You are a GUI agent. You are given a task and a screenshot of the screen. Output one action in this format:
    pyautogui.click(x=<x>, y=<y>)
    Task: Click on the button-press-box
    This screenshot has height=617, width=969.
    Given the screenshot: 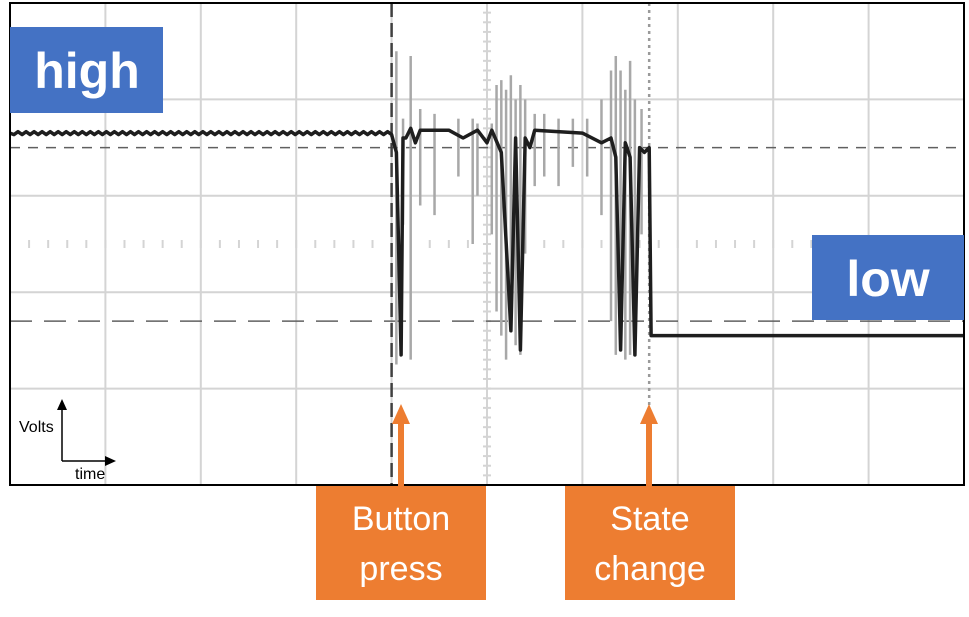 What is the action you would take?
    pyautogui.click(x=401, y=543)
    